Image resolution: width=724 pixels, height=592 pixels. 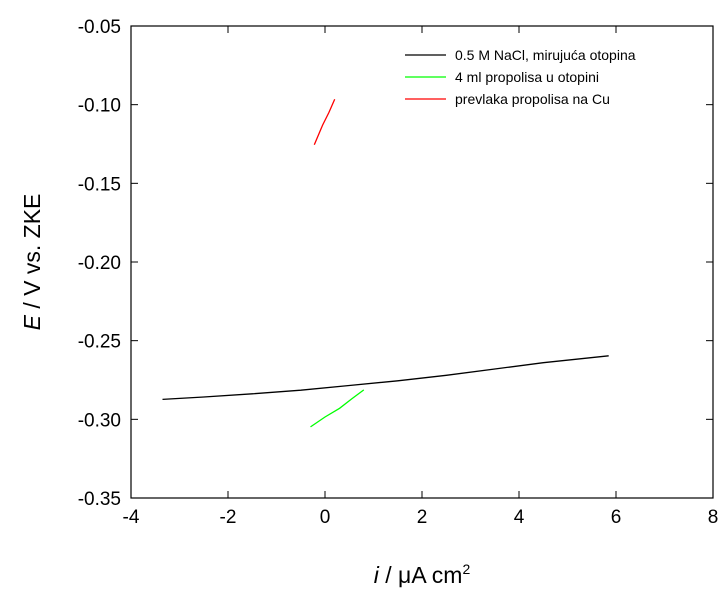 What do you see at coordinates (32, 322) in the screenshot?
I see `y-axis-label-symbol: E` at bounding box center [32, 322].